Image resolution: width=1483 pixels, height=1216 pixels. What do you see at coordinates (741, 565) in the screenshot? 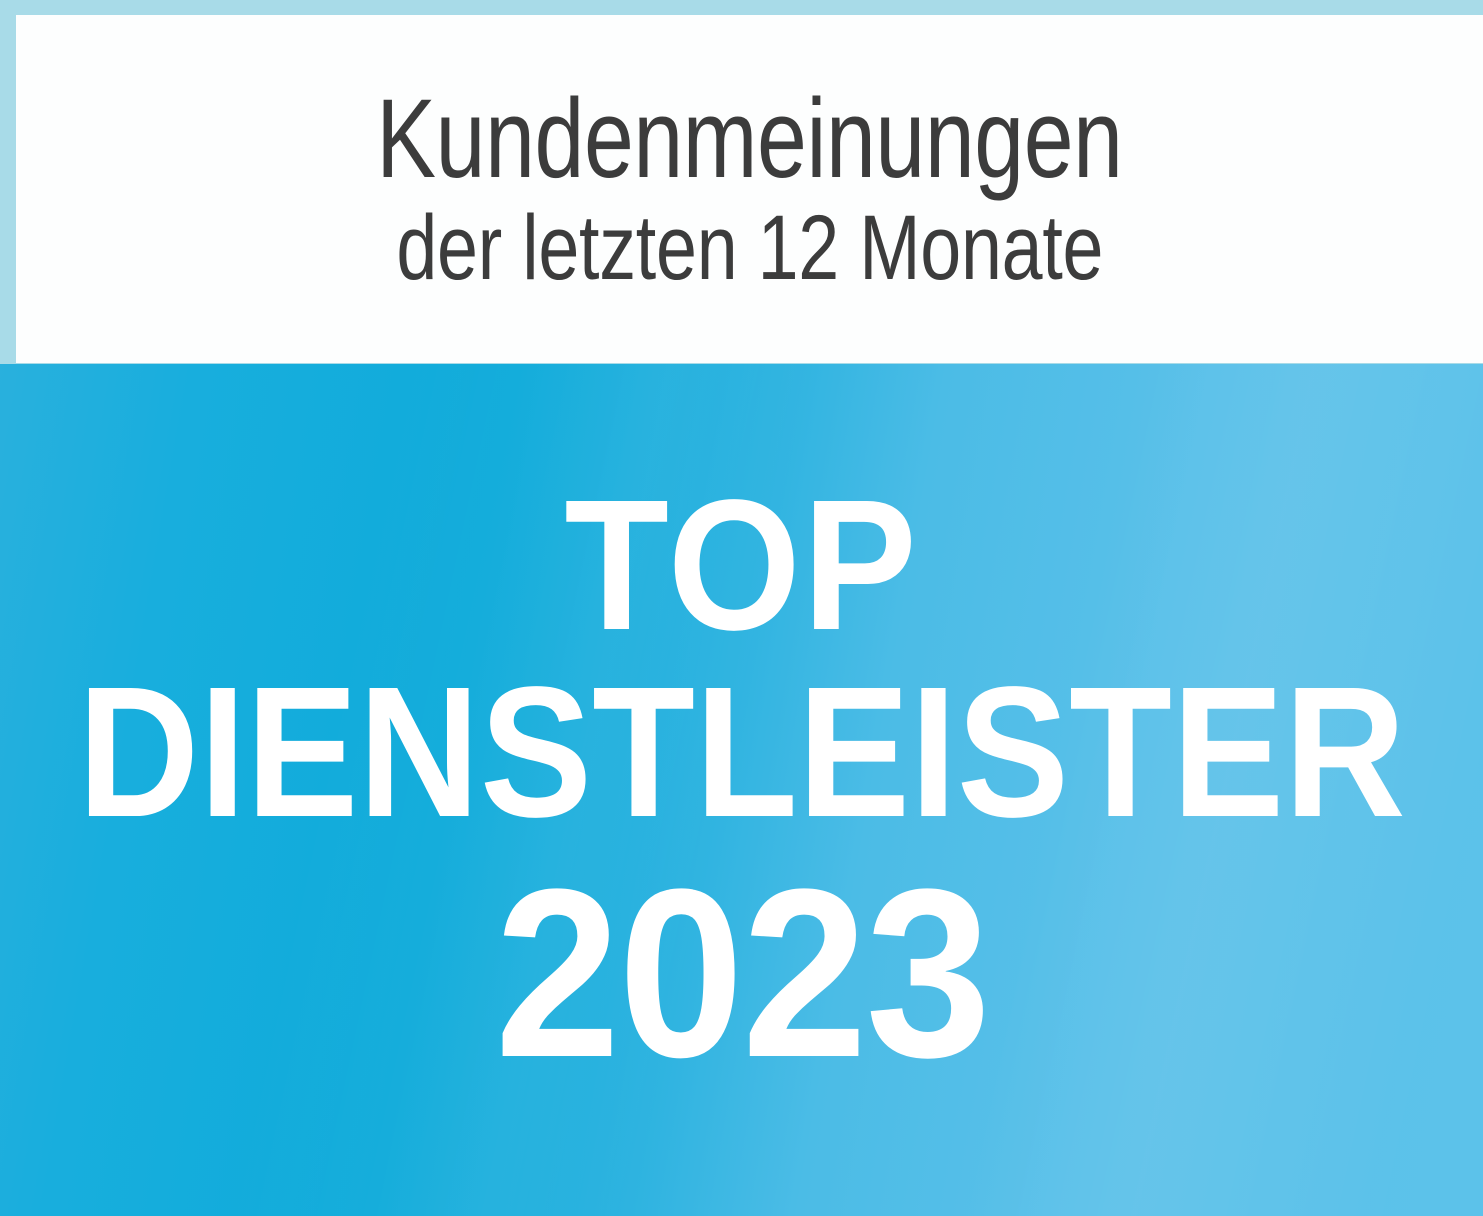
I see `award-line-top: TOP` at bounding box center [741, 565].